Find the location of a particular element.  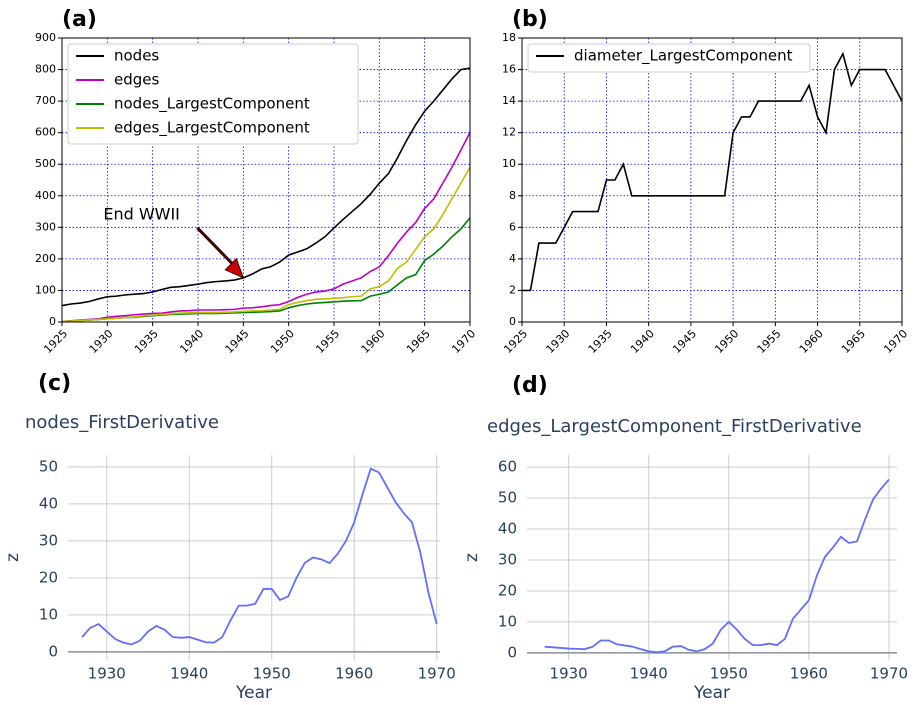

y-tick-label: 60 is located at coordinates (507, 467).